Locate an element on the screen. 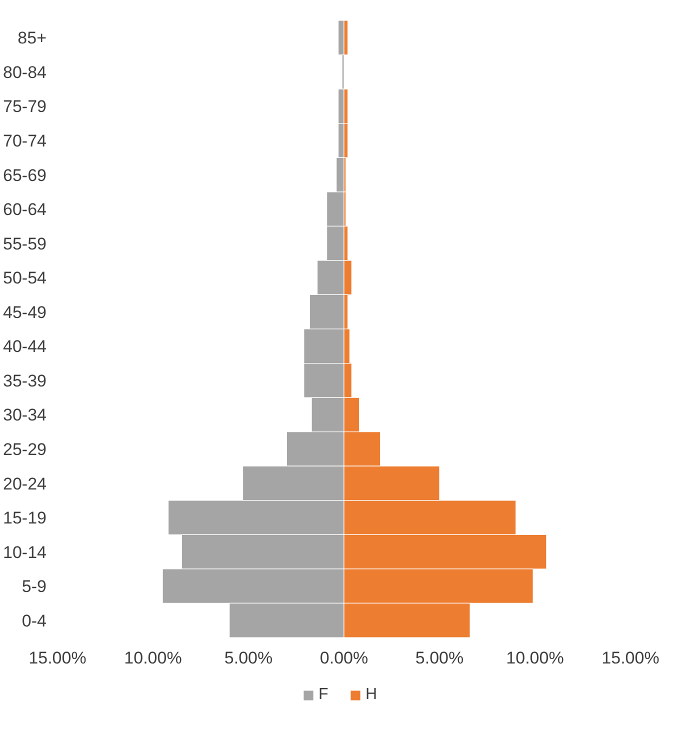 This screenshot has height=754, width=683. y-tick-label: 55-59 is located at coordinates (25, 244).